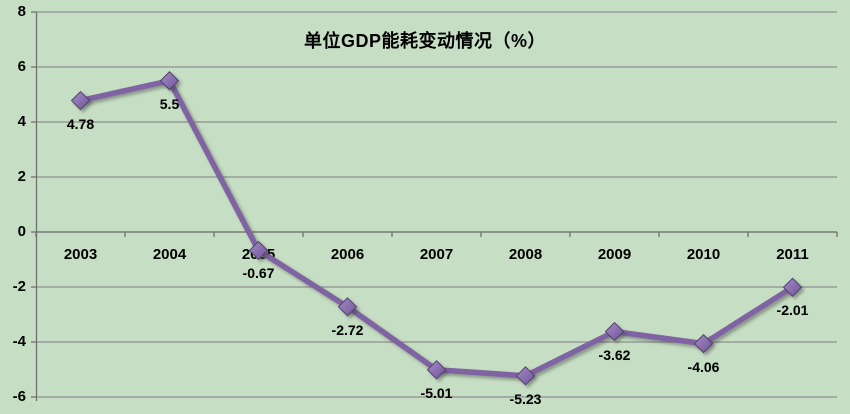 The width and height of the screenshot is (850, 414). I want to click on data-point-label: -2.72, so click(347, 329).